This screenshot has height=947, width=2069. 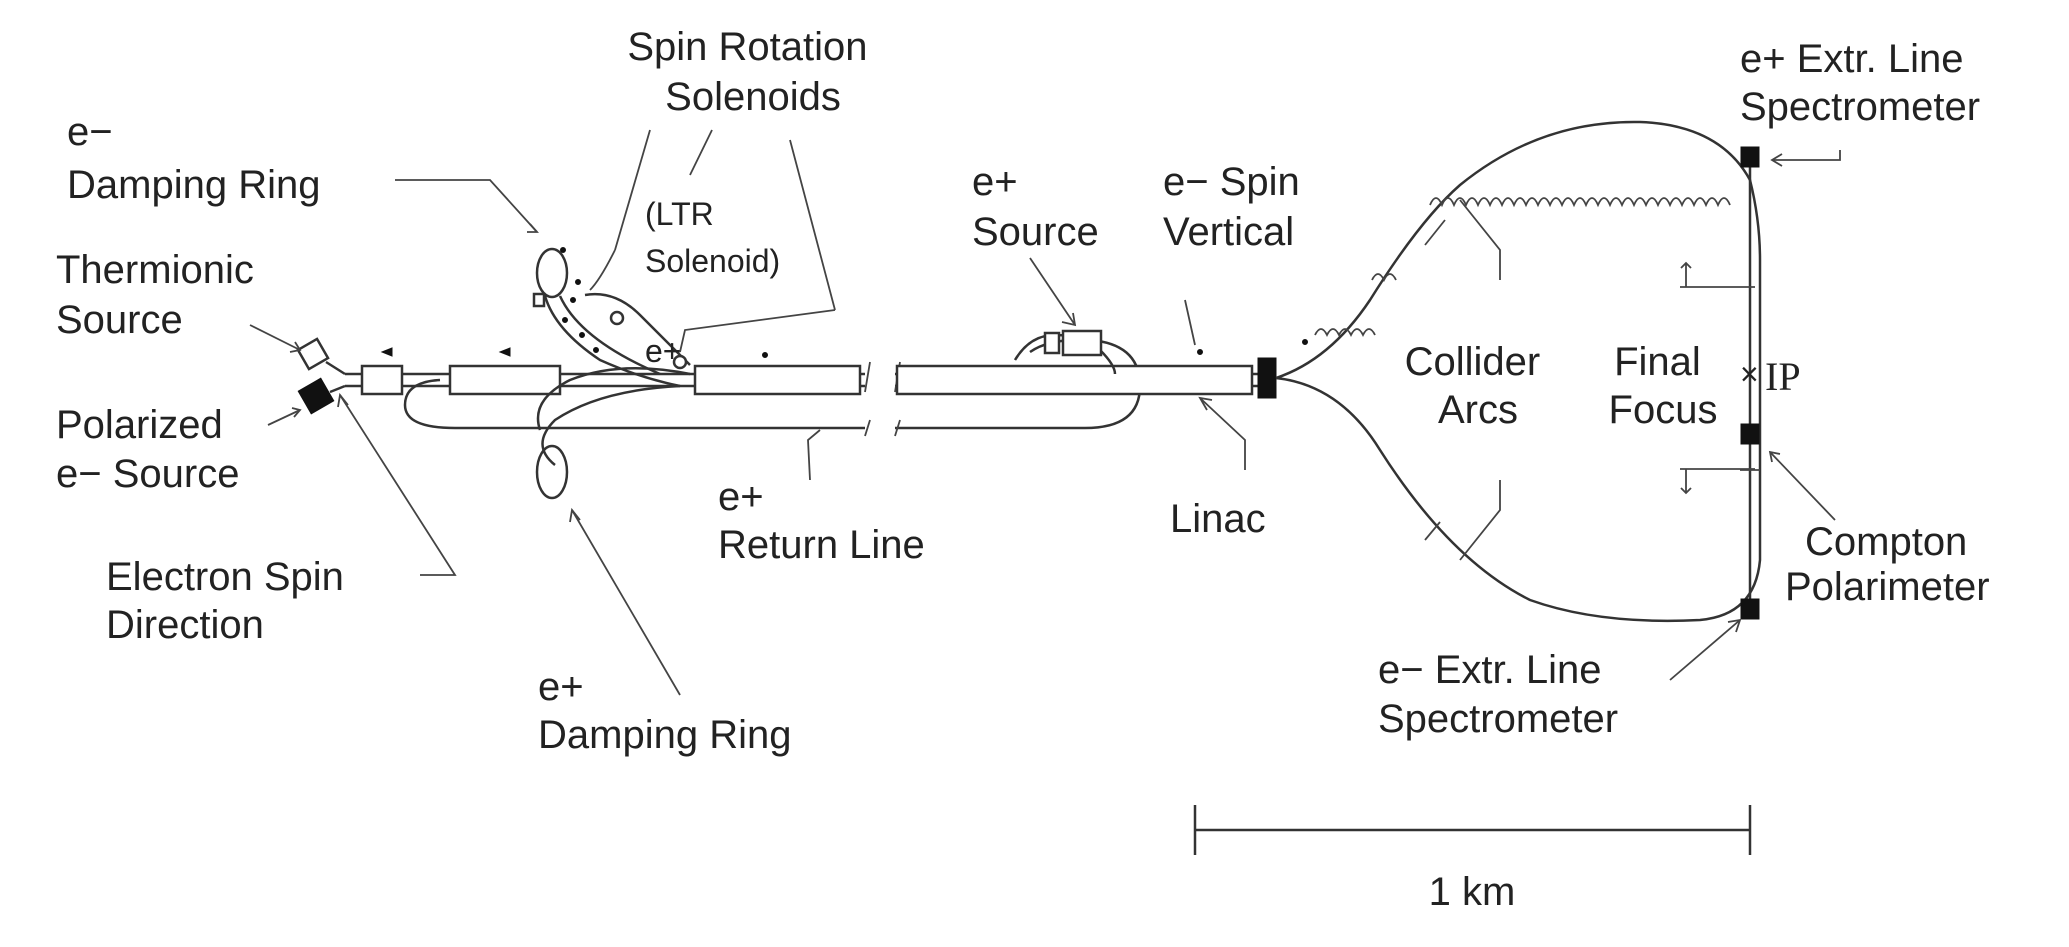 I want to click on thermionic-source-icon, so click(x=313, y=354).